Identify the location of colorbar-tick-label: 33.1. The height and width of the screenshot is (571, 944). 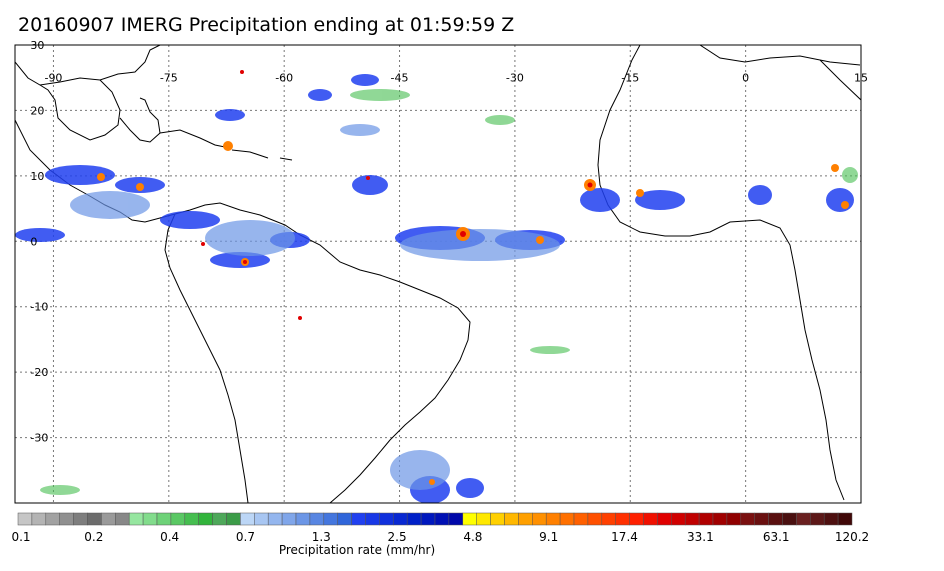
(700, 537).